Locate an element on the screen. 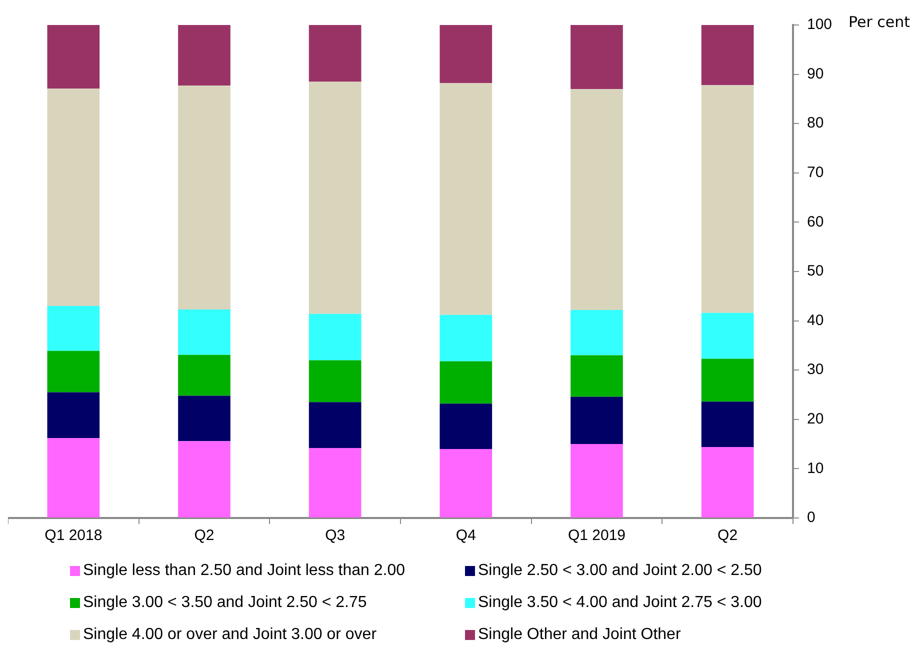  x-tick-label: Q1 2018 is located at coordinates (73, 535).